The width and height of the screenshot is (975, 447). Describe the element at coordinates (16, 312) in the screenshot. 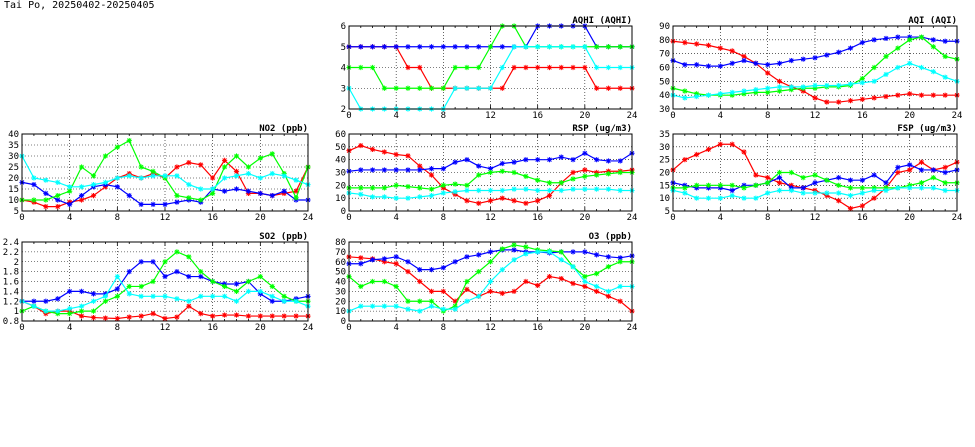

I see `y-tick-label: 1` at that location.